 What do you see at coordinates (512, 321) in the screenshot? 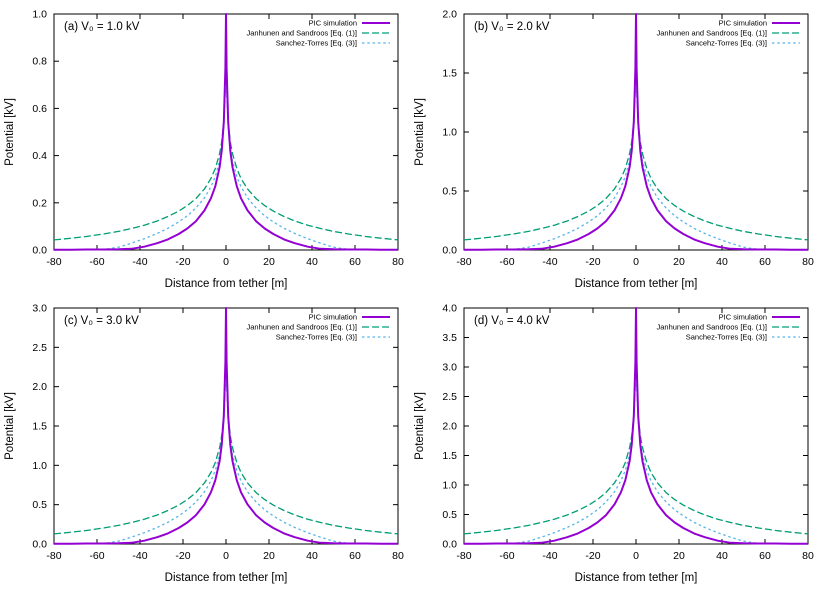
I see `panel-title: (d) V₀ = 4.0 kV` at bounding box center [512, 321].